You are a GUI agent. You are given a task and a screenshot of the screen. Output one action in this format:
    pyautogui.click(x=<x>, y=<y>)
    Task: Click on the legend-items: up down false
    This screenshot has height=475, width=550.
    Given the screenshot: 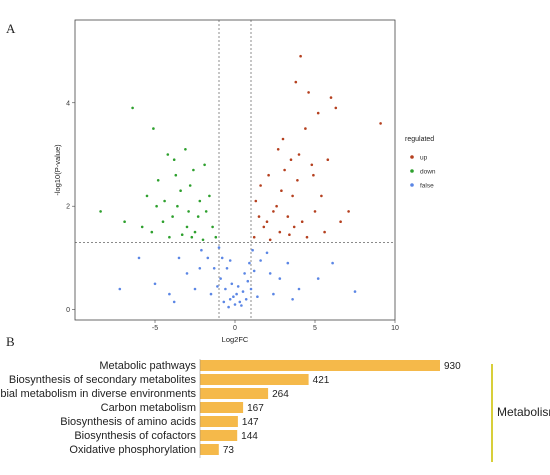 What is the action you would take?
    pyautogui.click(x=423, y=171)
    